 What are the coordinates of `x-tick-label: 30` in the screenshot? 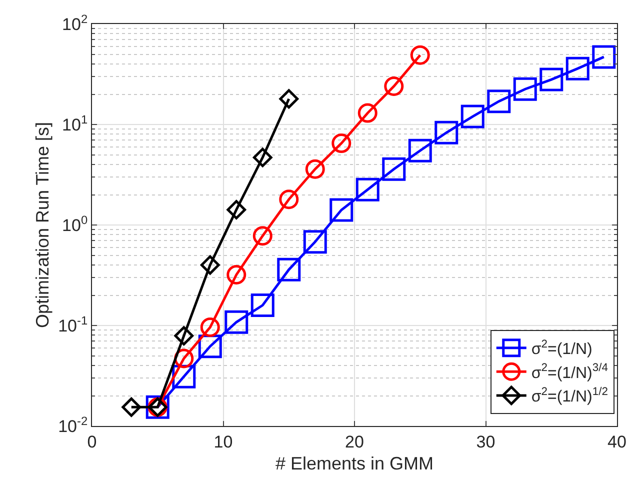 It's located at (486, 442).